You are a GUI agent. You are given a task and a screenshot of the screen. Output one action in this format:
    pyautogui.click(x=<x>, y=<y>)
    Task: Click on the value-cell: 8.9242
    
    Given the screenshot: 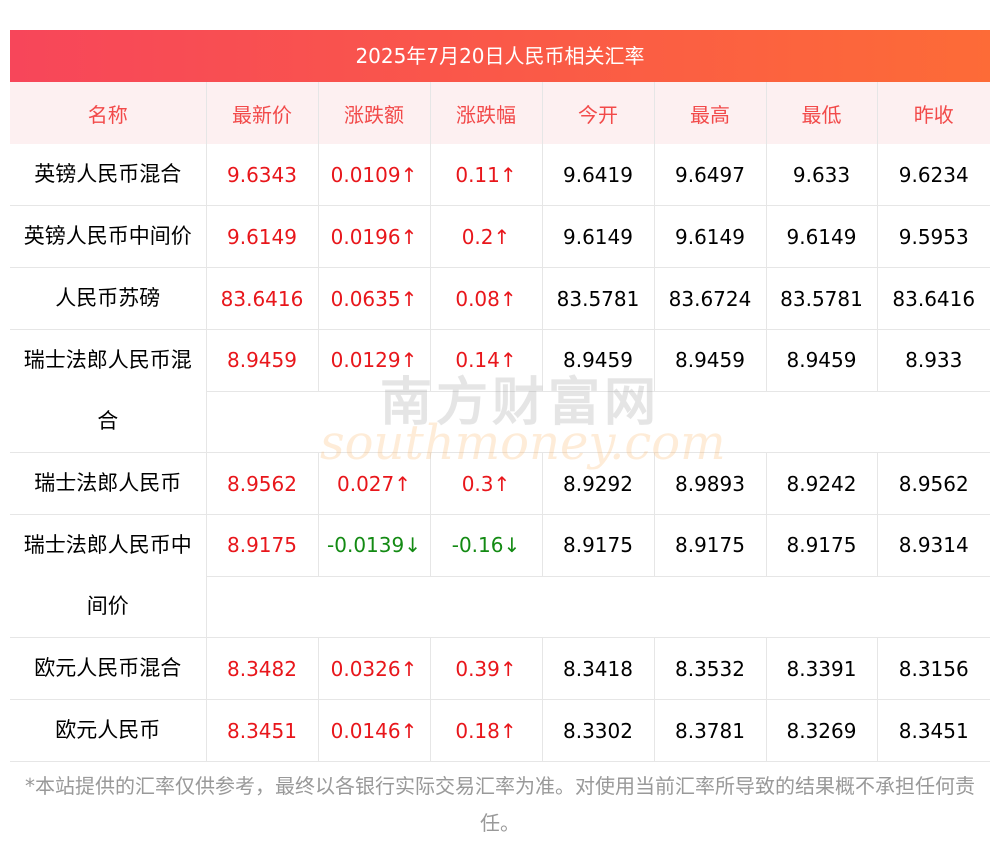 What is the action you would take?
    pyautogui.click(x=821, y=483)
    